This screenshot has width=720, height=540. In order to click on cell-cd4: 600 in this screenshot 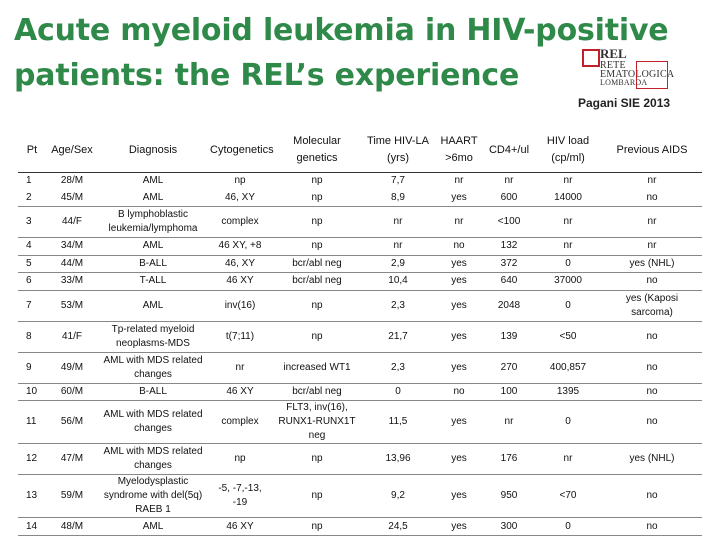, I will do `click(509, 198)`.